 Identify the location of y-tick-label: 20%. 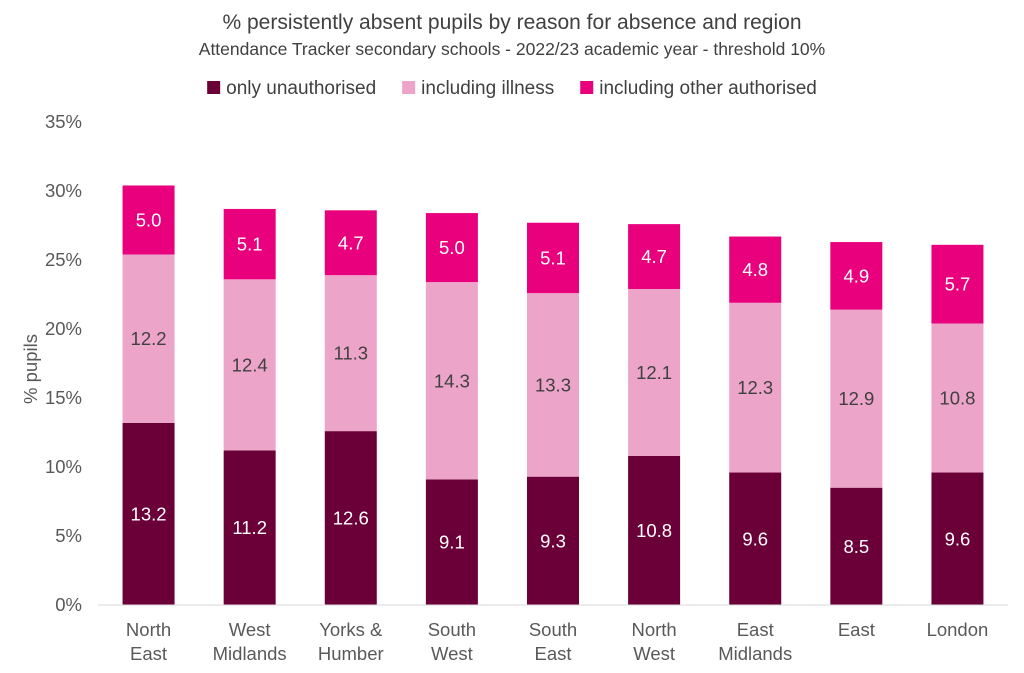
(63, 328).